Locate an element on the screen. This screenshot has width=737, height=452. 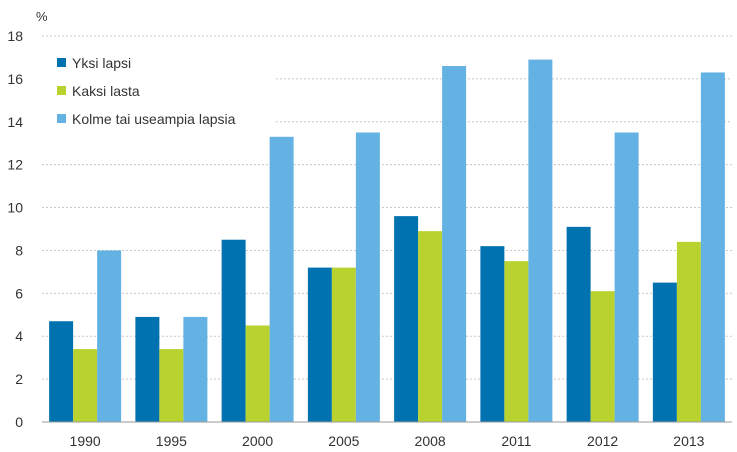
x-tick-label: 2005 is located at coordinates (343, 441).